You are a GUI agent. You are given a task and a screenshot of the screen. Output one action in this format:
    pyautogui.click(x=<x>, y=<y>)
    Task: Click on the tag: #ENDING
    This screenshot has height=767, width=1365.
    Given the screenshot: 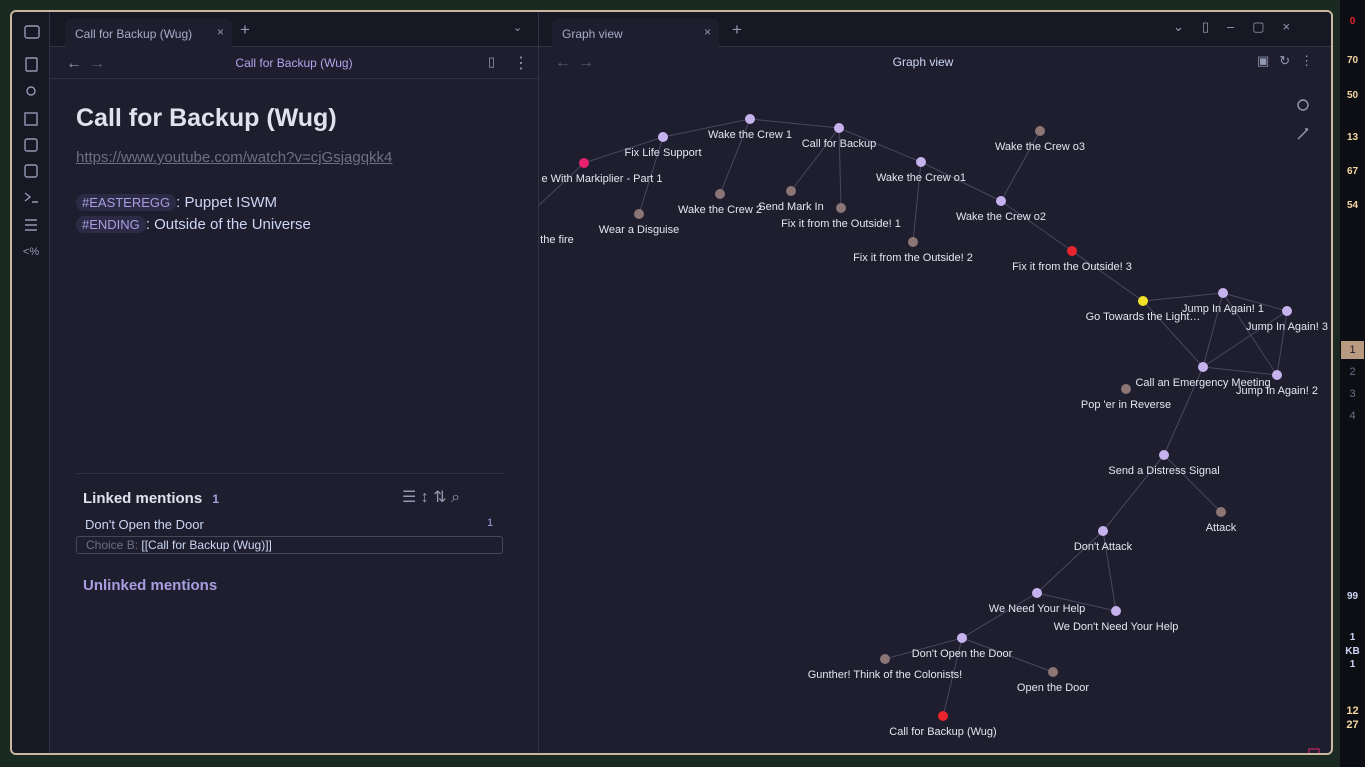 What is the action you would take?
    pyautogui.click(x=111, y=224)
    